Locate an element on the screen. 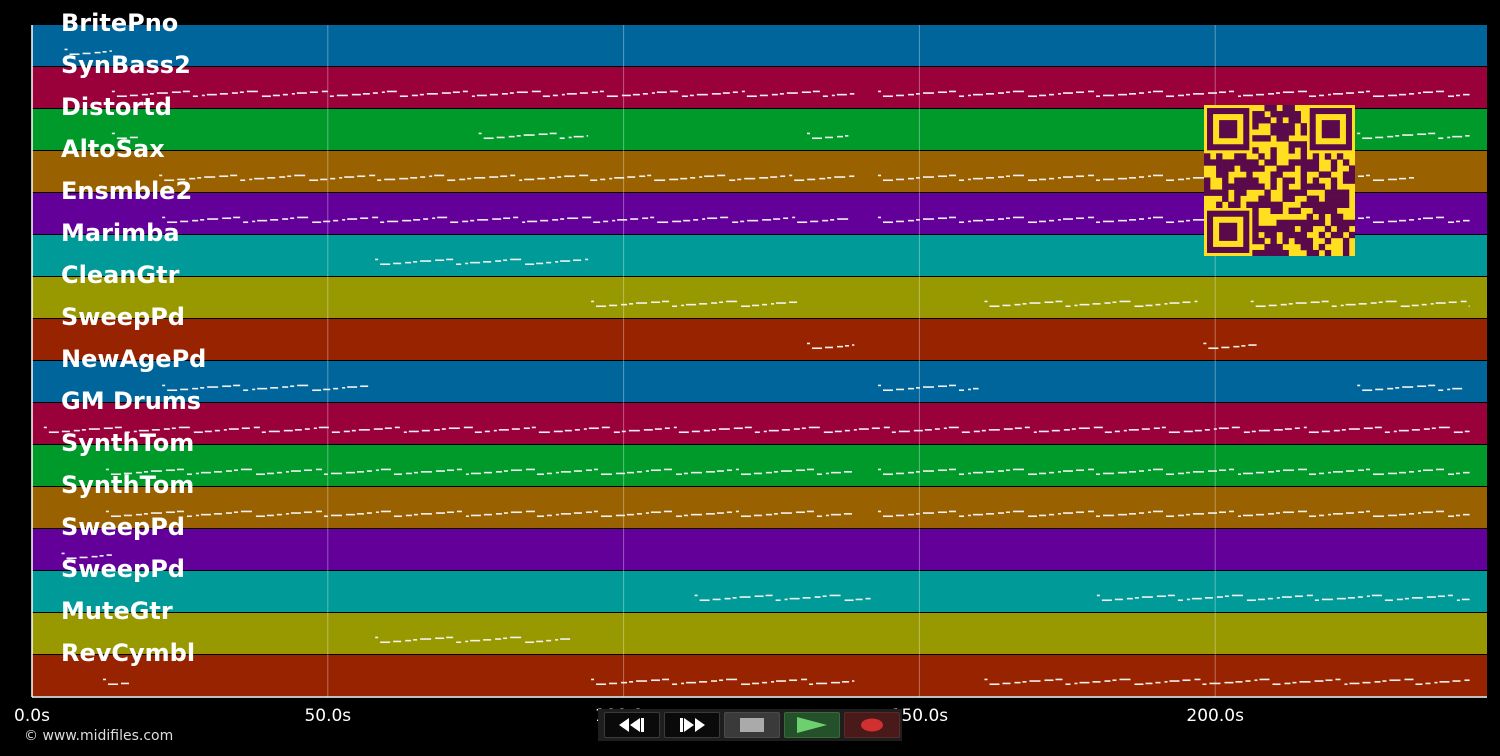 The height and width of the screenshot is (756, 1500). track-label: CleanGtr is located at coordinates (120, 275).